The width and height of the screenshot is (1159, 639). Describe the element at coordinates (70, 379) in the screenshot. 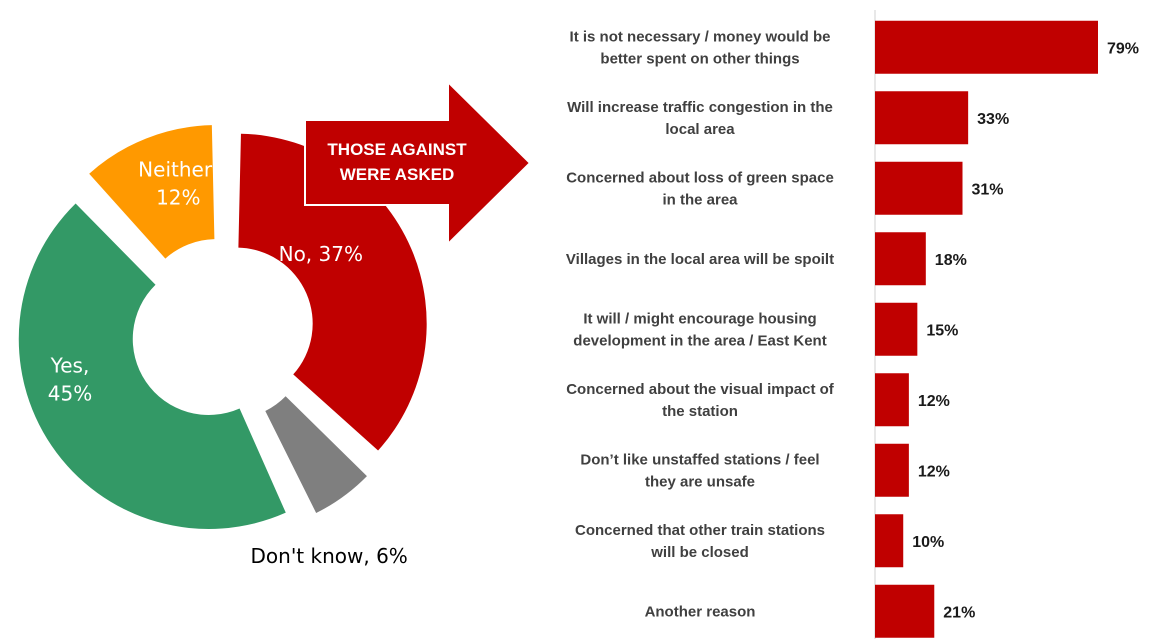

I see `pie-label-yes: Yes, 45%` at that location.